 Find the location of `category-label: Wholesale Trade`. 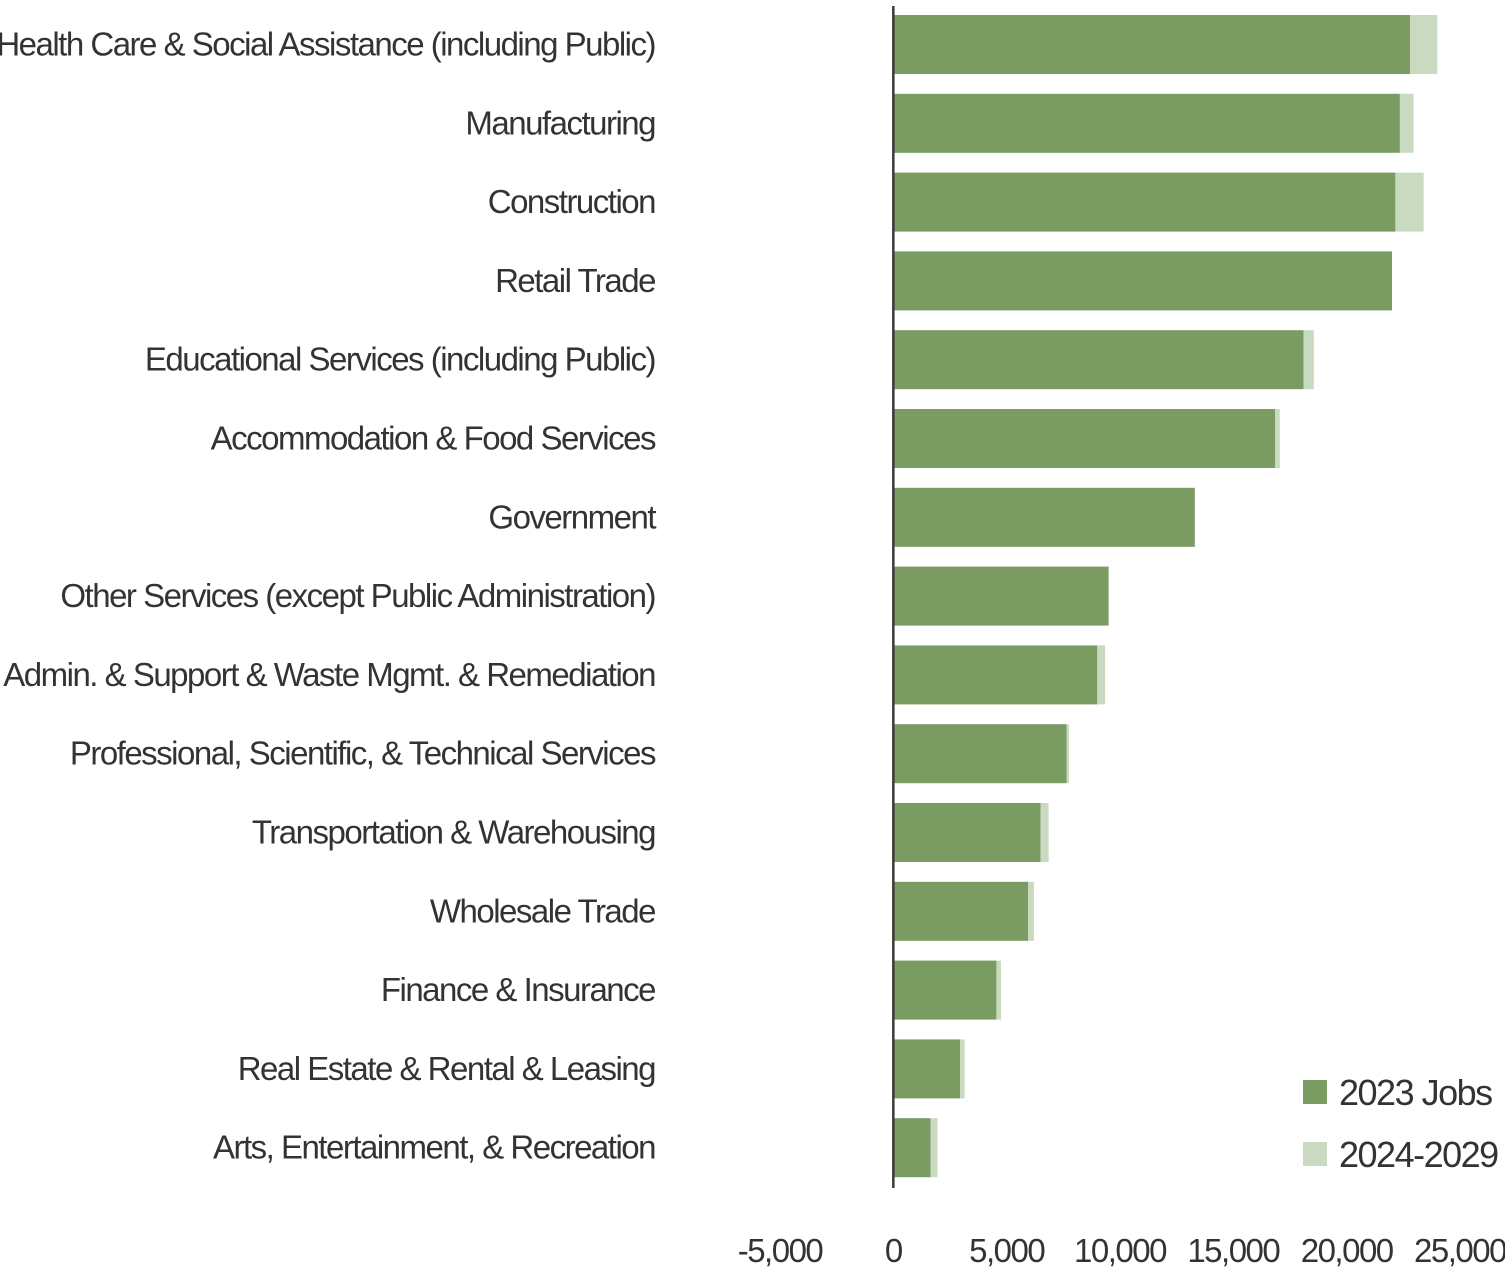

category-label: Wholesale Trade is located at coordinates (542, 910).